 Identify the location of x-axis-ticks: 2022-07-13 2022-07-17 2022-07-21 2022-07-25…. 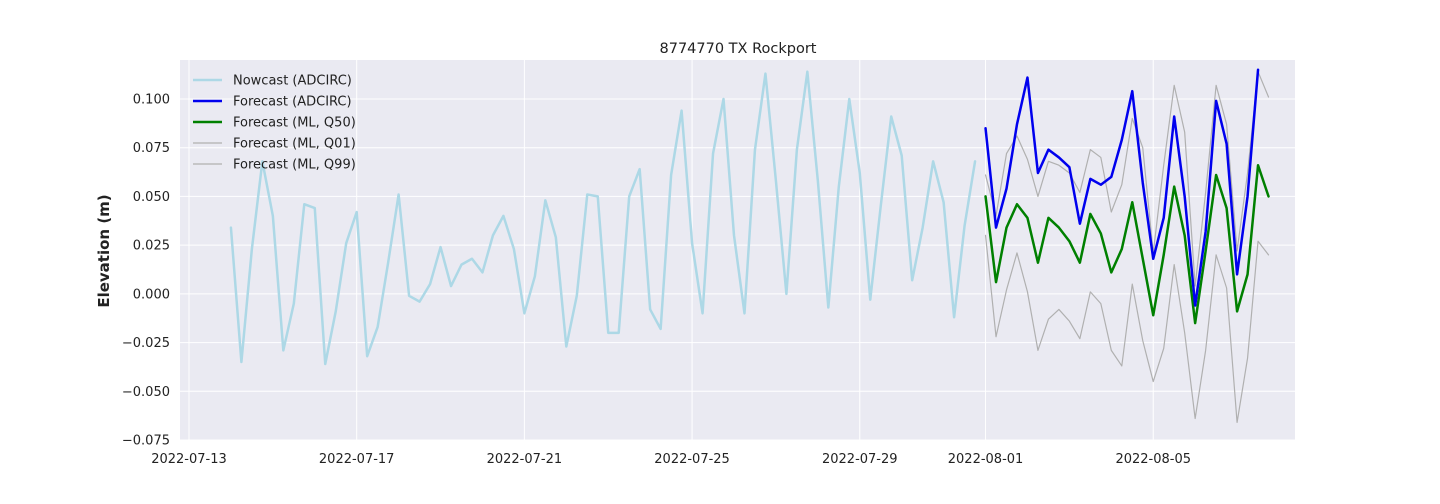
(671, 459).